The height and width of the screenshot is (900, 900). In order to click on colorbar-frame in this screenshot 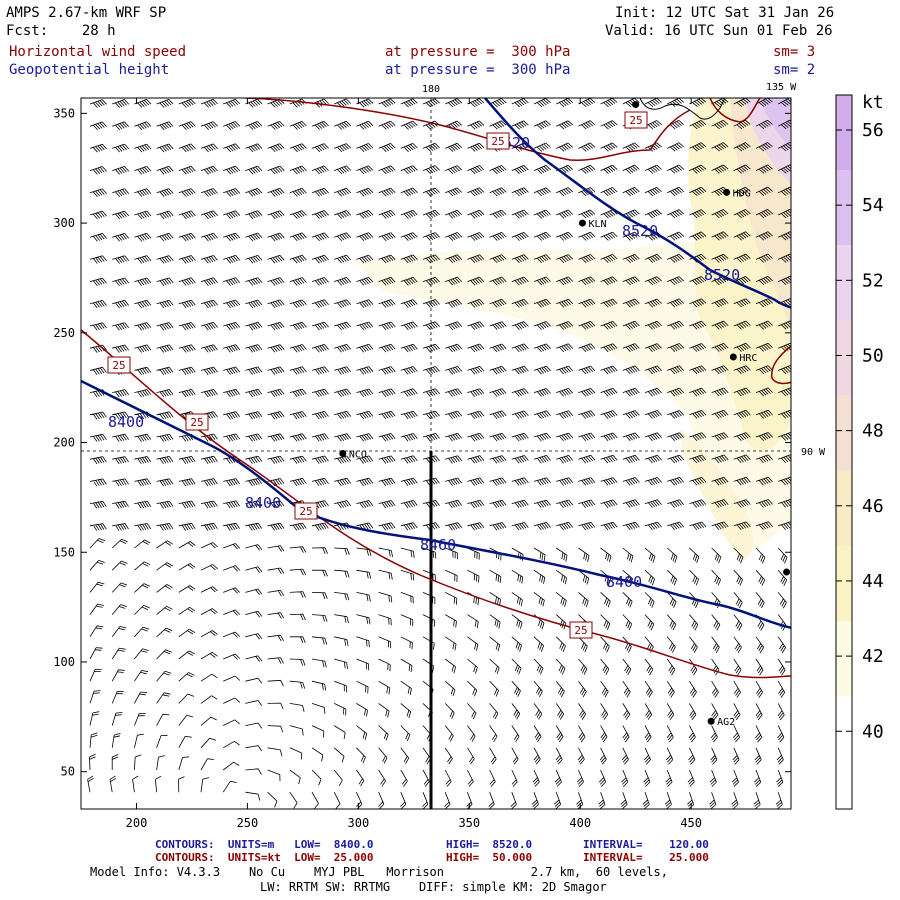, I will do `click(844, 452)`.